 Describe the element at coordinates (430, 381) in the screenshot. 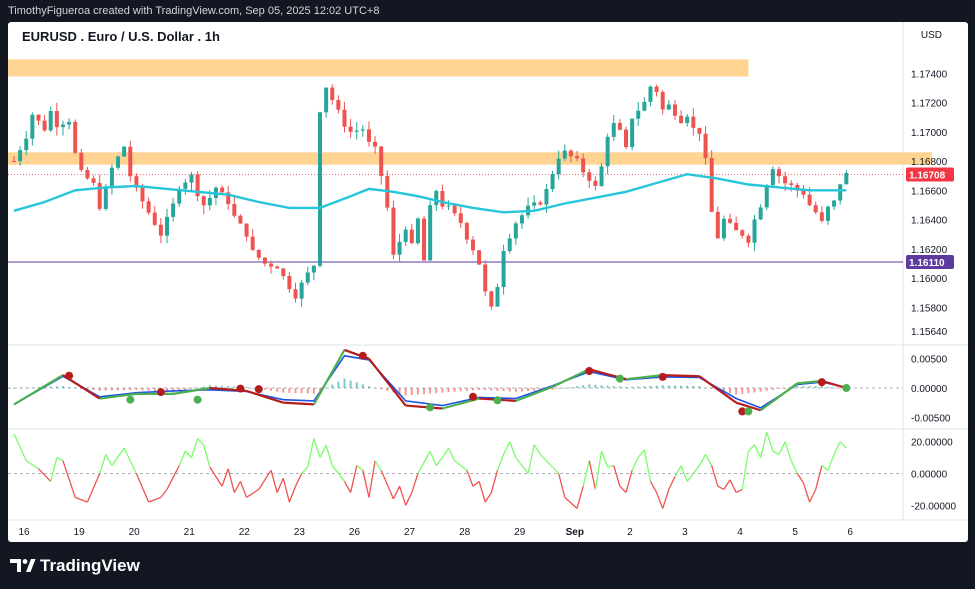

I see `macd-signal-line` at that location.